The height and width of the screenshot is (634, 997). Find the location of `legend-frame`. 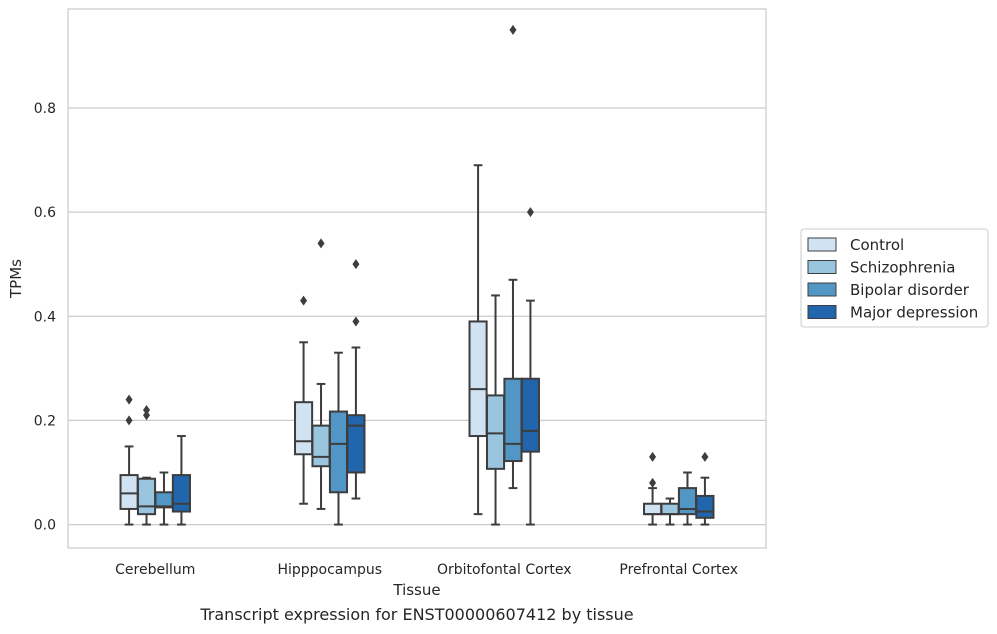

legend-frame is located at coordinates (894, 278).